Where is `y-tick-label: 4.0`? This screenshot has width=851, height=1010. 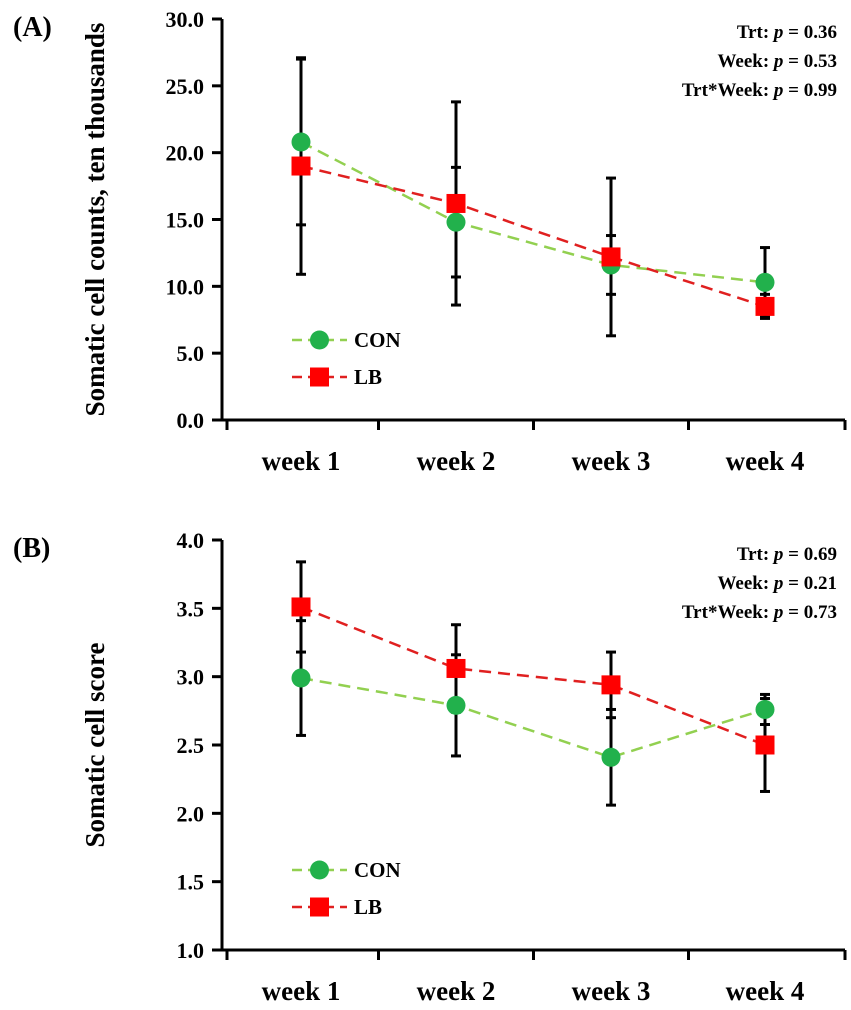
y-tick-label: 4.0 is located at coordinates (191, 540).